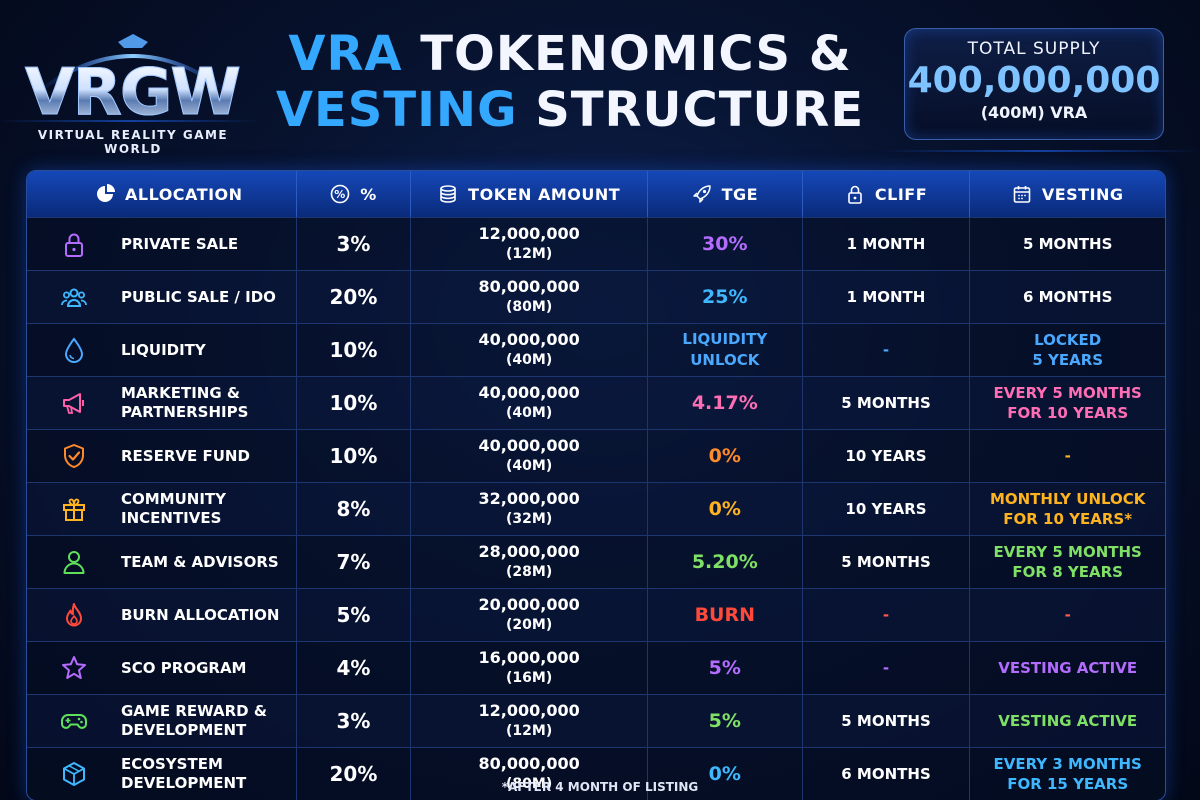 The image size is (1200, 800). What do you see at coordinates (74, 774) in the screenshot?
I see `cube-icon` at bounding box center [74, 774].